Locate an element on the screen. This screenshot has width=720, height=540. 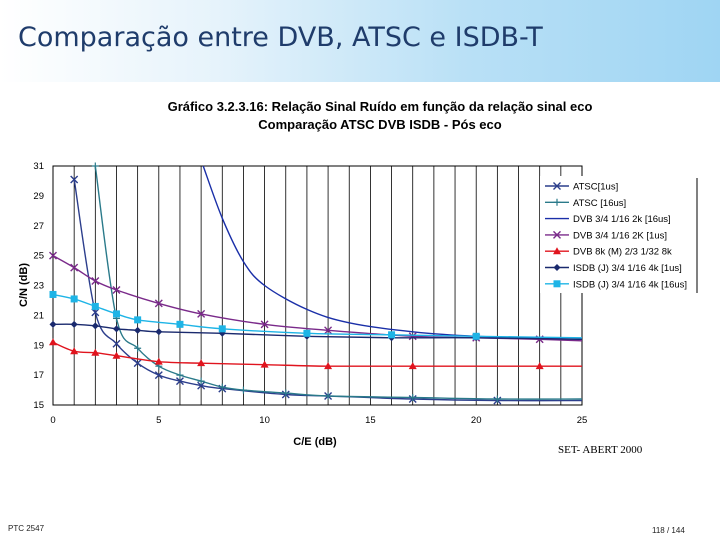
legend-item: DVB 3/4 1/16 2K [1us] is located at coordinates (606, 235).